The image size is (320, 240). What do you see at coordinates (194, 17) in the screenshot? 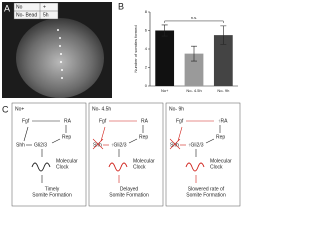
I see `significance-label: n.s.` at bounding box center [194, 17].